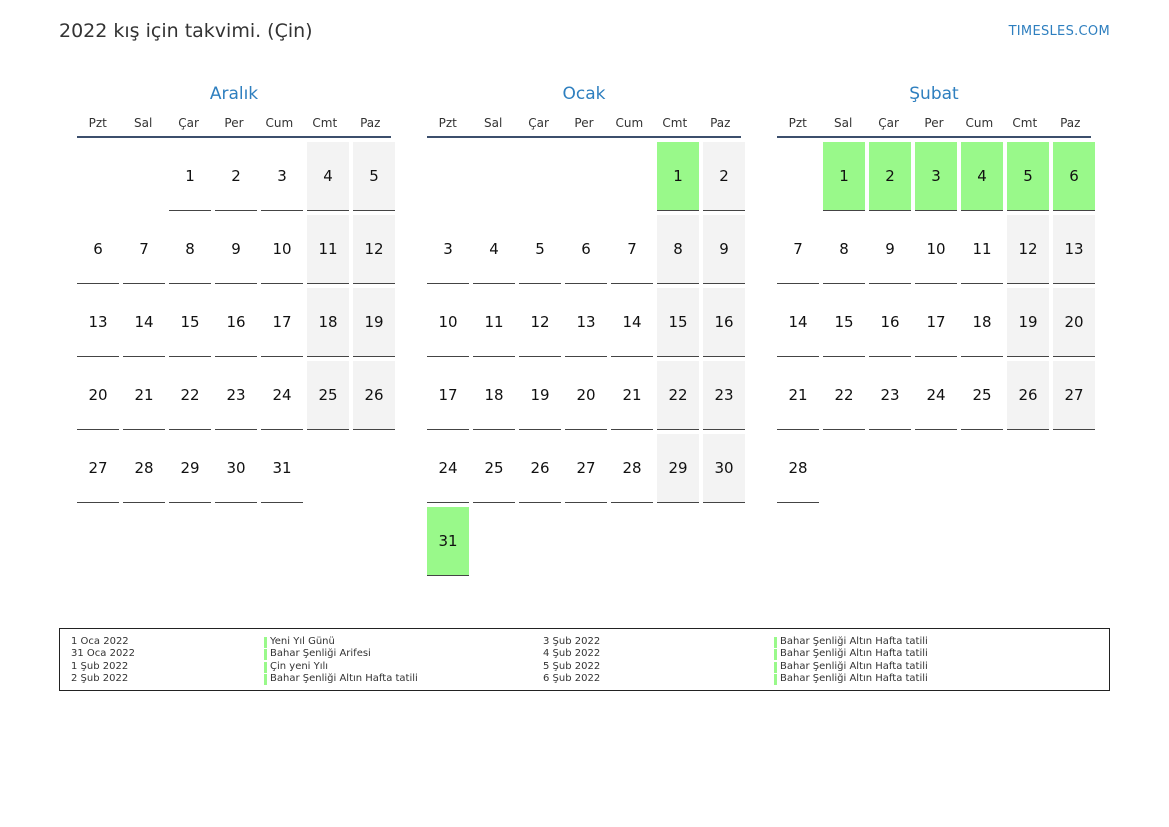 The image size is (1169, 827). I want to click on legend-date: 4 Şub 2022, so click(572, 654).